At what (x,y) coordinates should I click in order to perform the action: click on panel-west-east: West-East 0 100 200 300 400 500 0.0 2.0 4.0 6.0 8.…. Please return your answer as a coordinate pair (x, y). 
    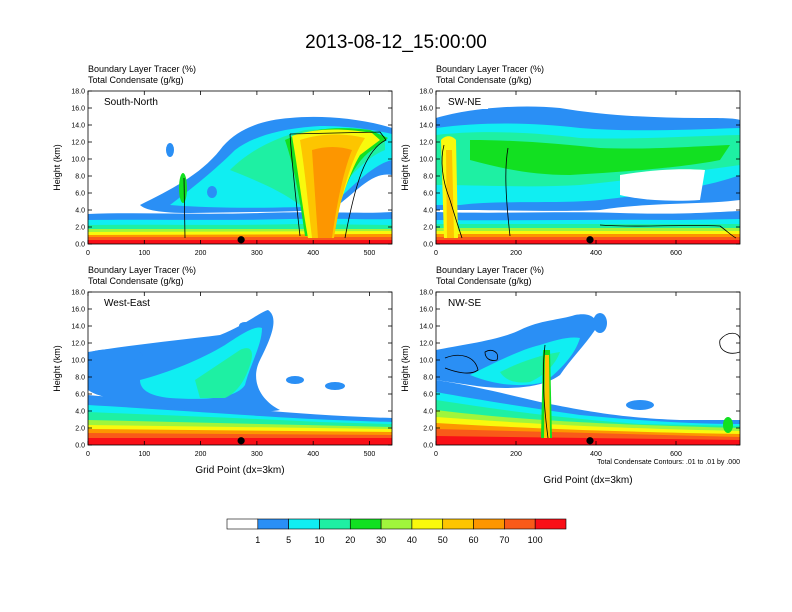
    Looking at the image, I should click on (222, 383).